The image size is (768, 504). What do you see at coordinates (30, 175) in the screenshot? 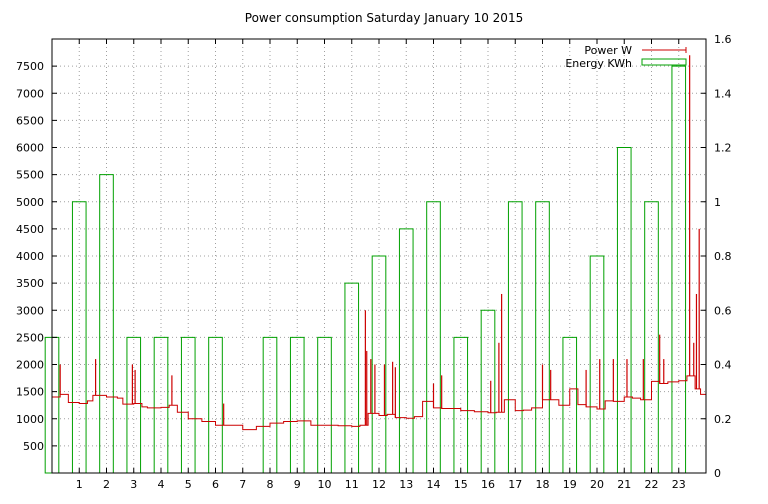
I see `y-left-tick-label: 5500` at bounding box center [30, 175].